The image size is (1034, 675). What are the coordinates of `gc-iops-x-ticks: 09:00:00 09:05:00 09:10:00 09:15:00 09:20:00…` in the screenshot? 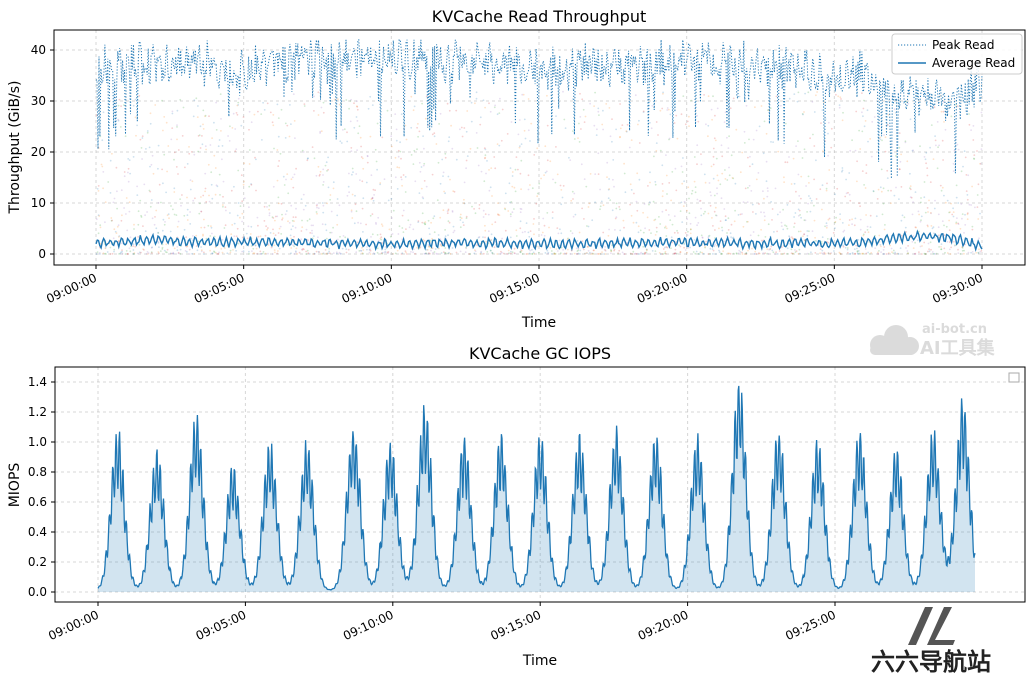 It's located at (442, 622).